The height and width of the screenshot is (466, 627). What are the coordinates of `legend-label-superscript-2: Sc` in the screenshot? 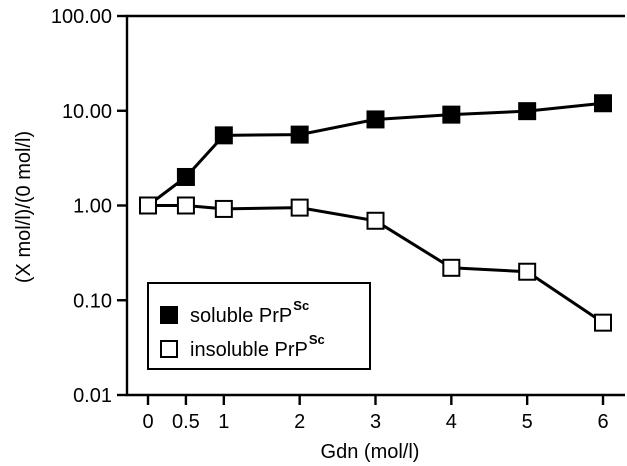 It's located at (317, 339).